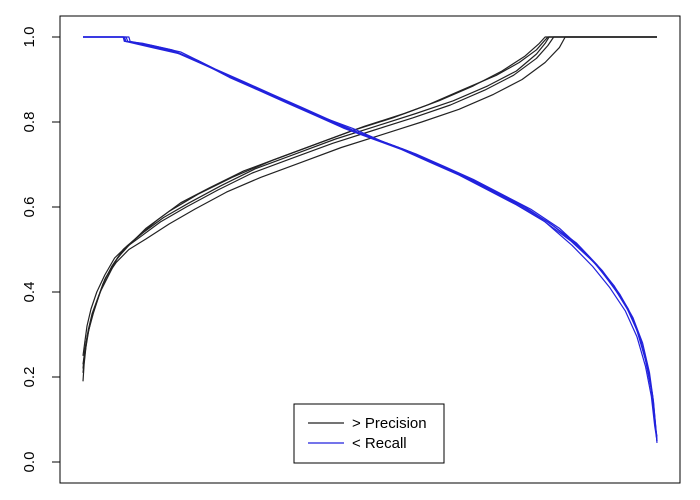 The image size is (700, 500). I want to click on y-tick-label: 0.8, so click(29, 122).